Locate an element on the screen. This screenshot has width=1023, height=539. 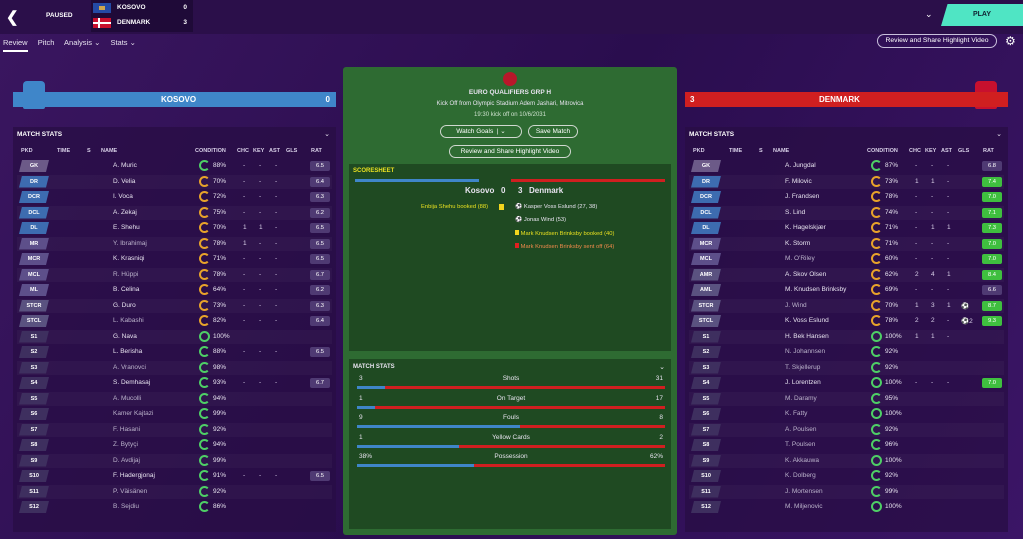
player-name: A. Vranovci is located at coordinates (129, 367).